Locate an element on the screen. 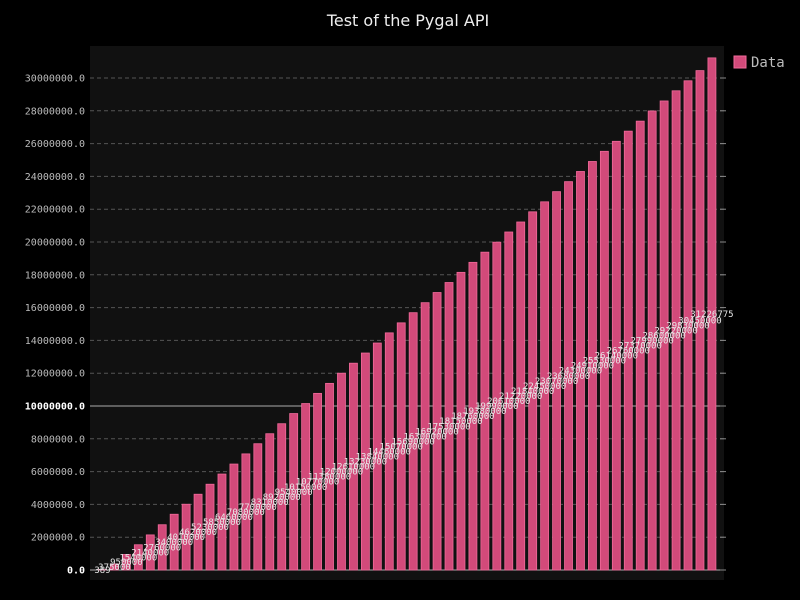 This screenshot has height=600, width=800. value-label: 18150000 is located at coordinates (460, 422).